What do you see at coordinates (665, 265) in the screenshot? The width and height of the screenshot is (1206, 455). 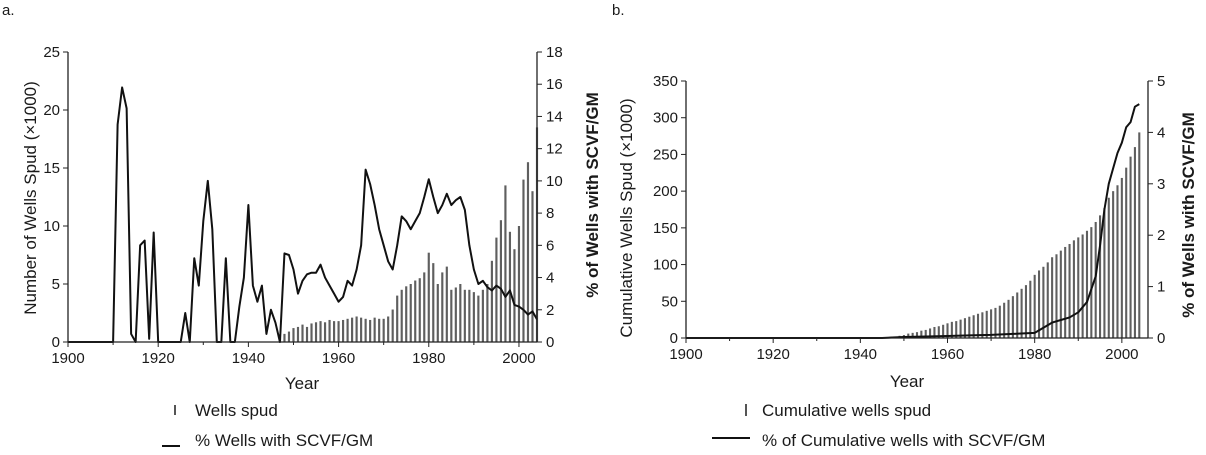 I see `y-tick-label-b-100: 100` at bounding box center [665, 265].